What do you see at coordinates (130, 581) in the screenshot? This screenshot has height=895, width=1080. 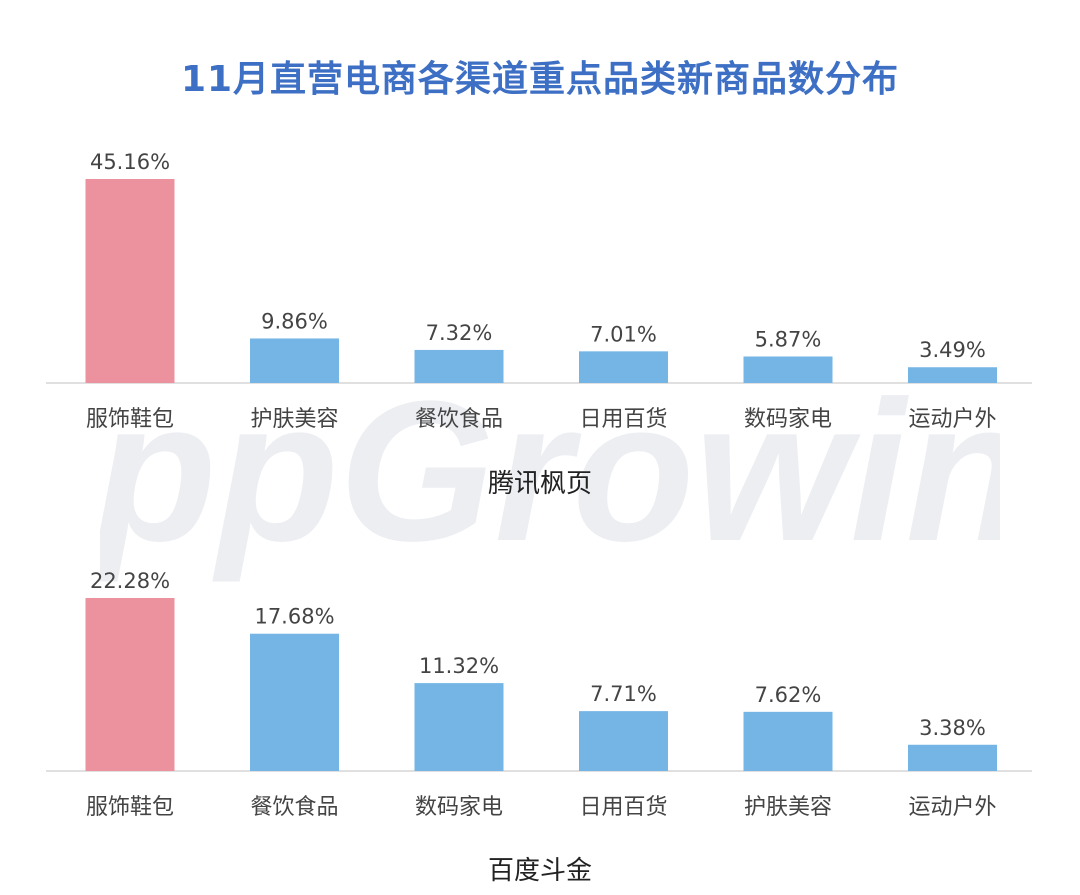 I see `bar-data-label: 22.28%` at bounding box center [130, 581].